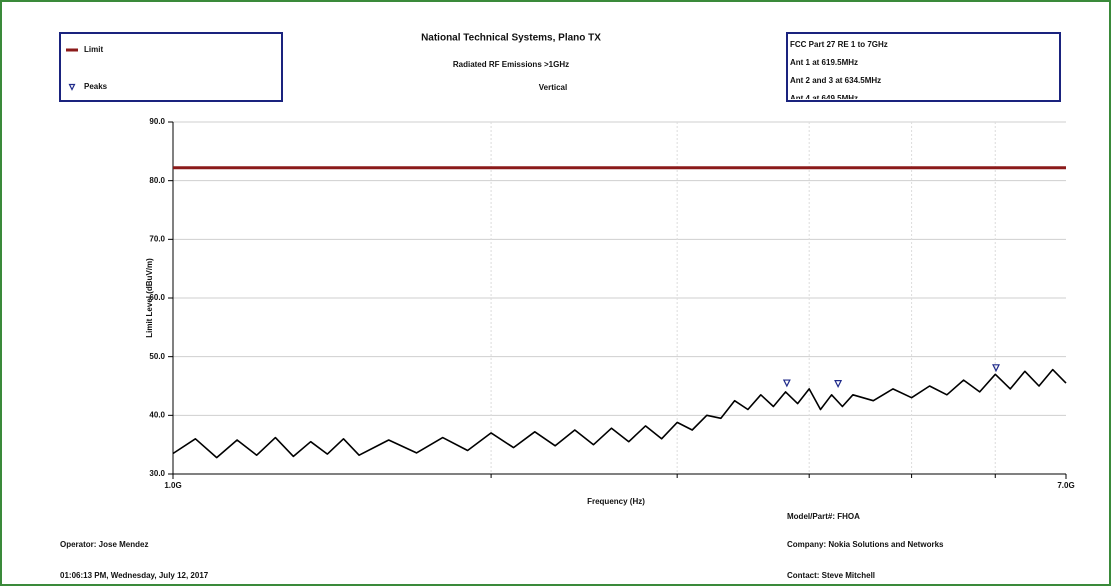  Describe the element at coordinates (172, 485) in the screenshot. I see `x-tick-label: 1.0G` at that location.